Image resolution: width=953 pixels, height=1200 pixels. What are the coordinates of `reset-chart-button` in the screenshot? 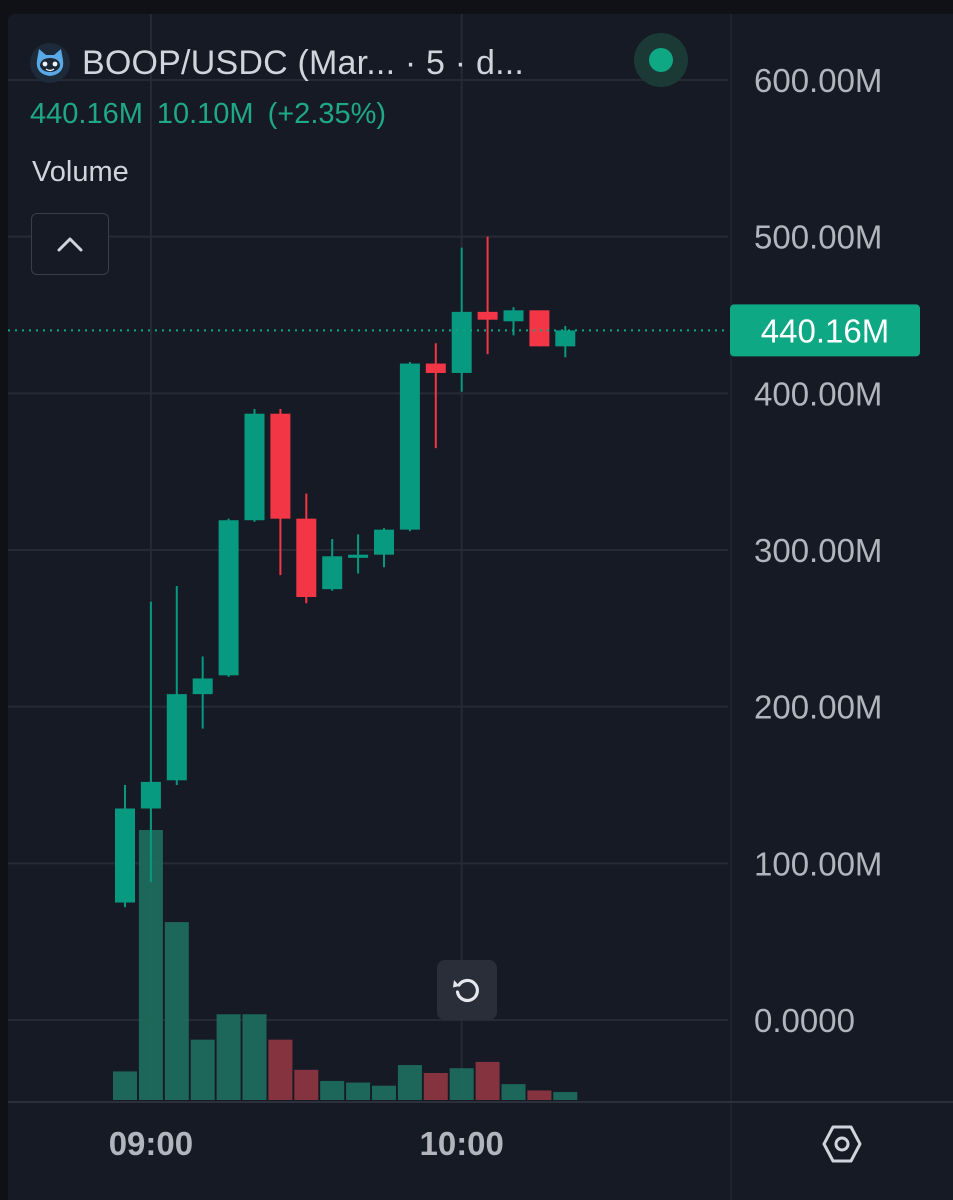 It's located at (467, 990).